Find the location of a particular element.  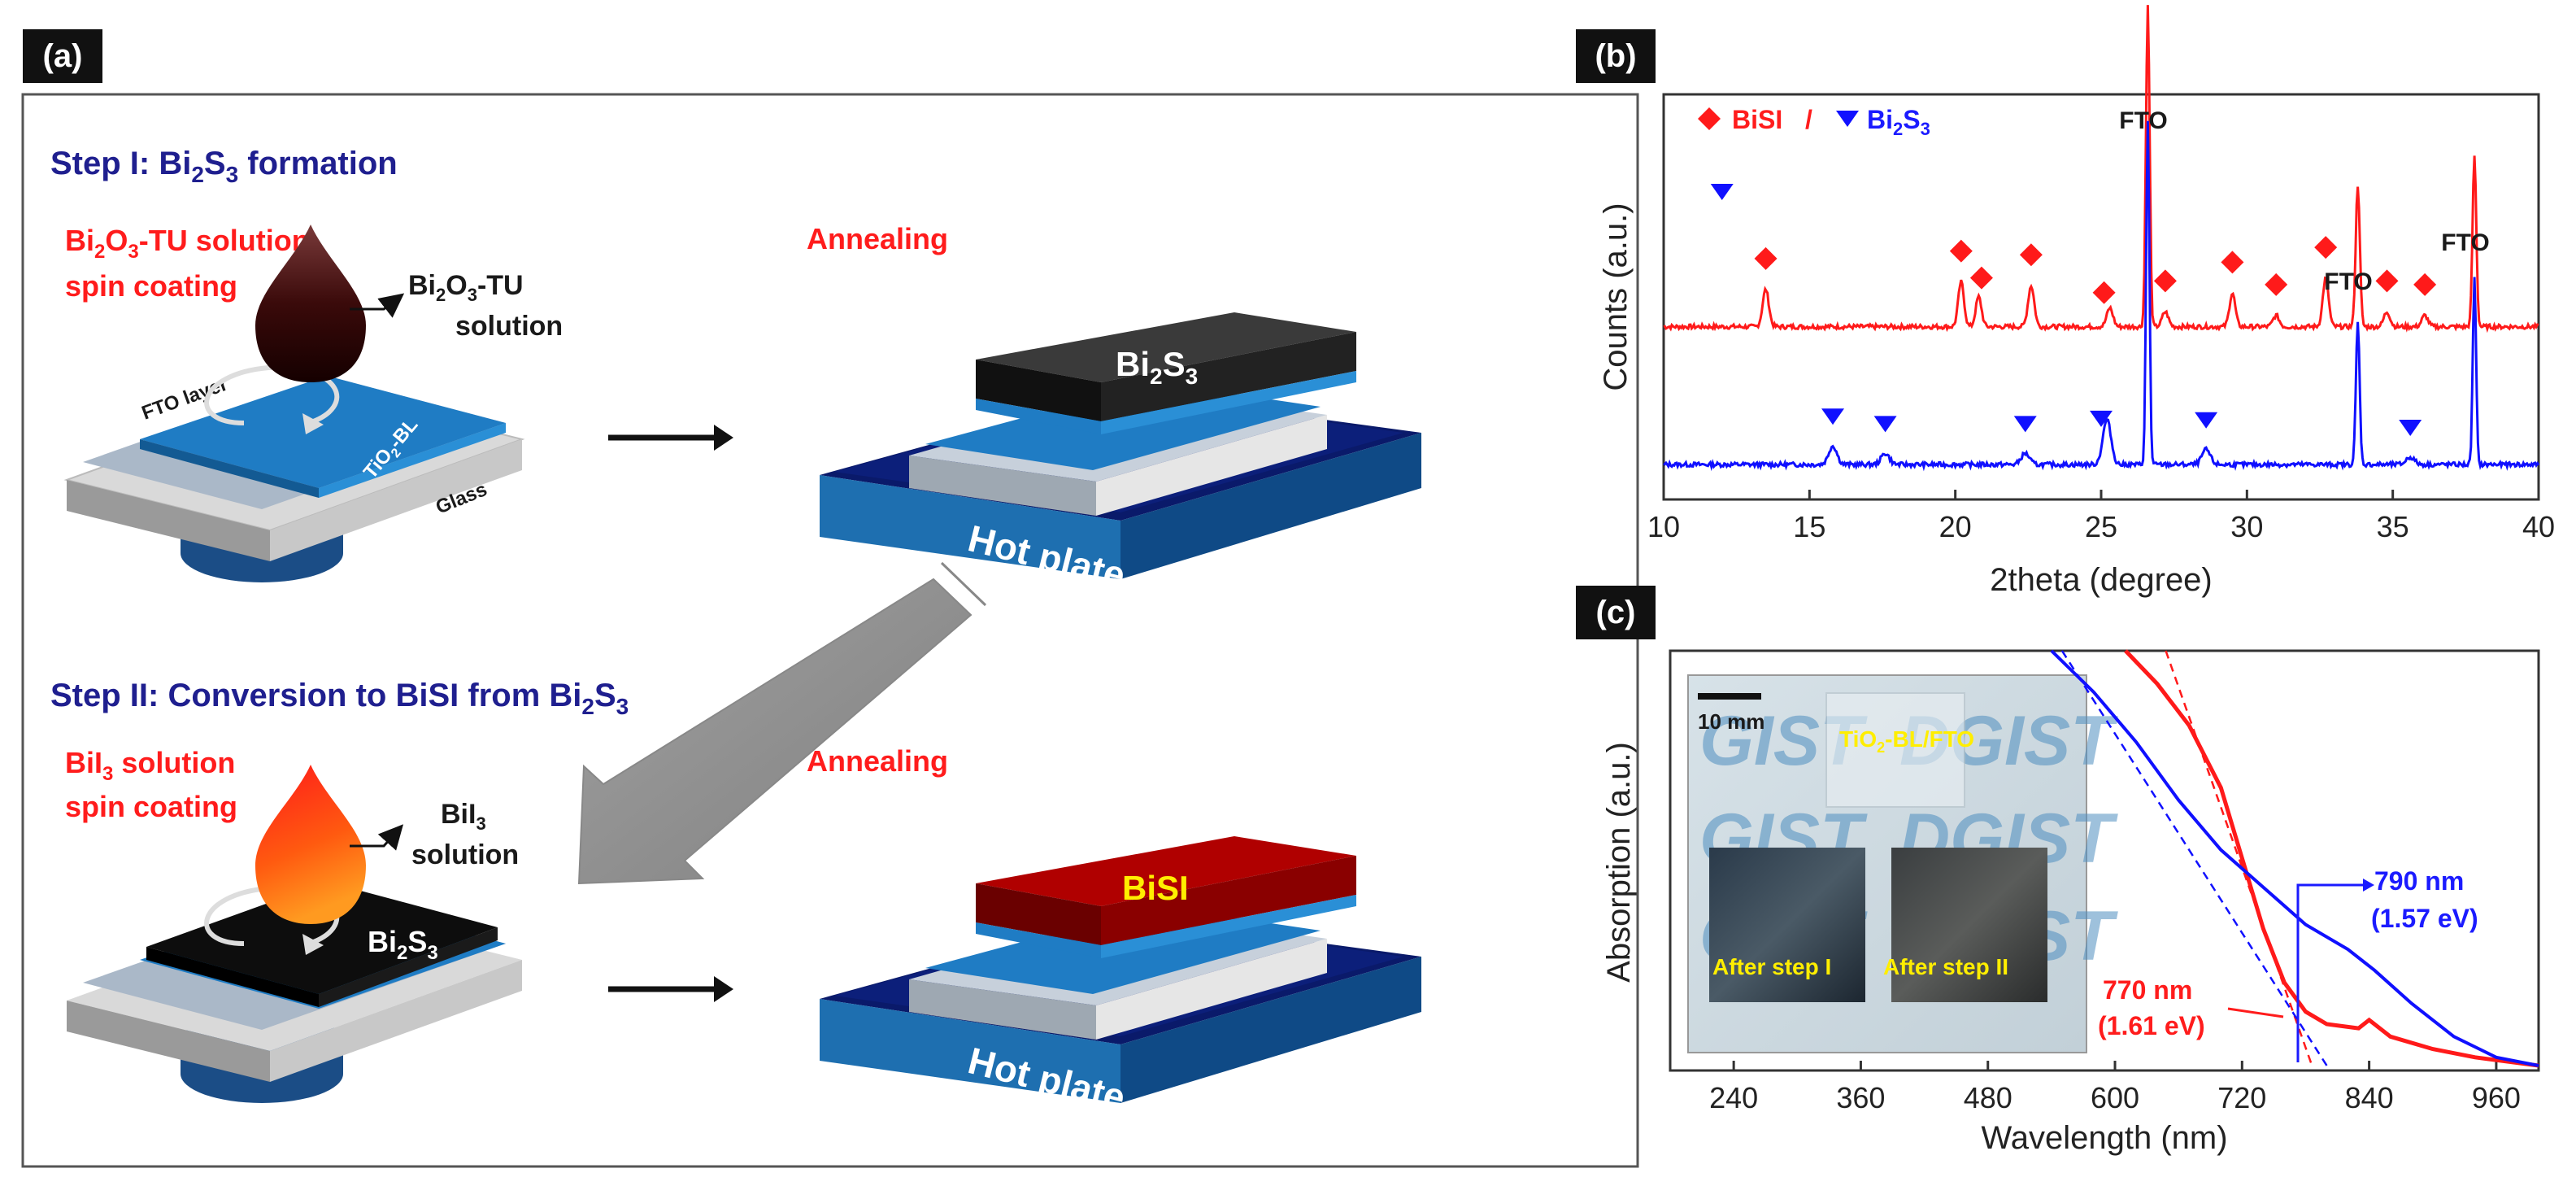

abs-plot-frame is located at coordinates (2104, 860).